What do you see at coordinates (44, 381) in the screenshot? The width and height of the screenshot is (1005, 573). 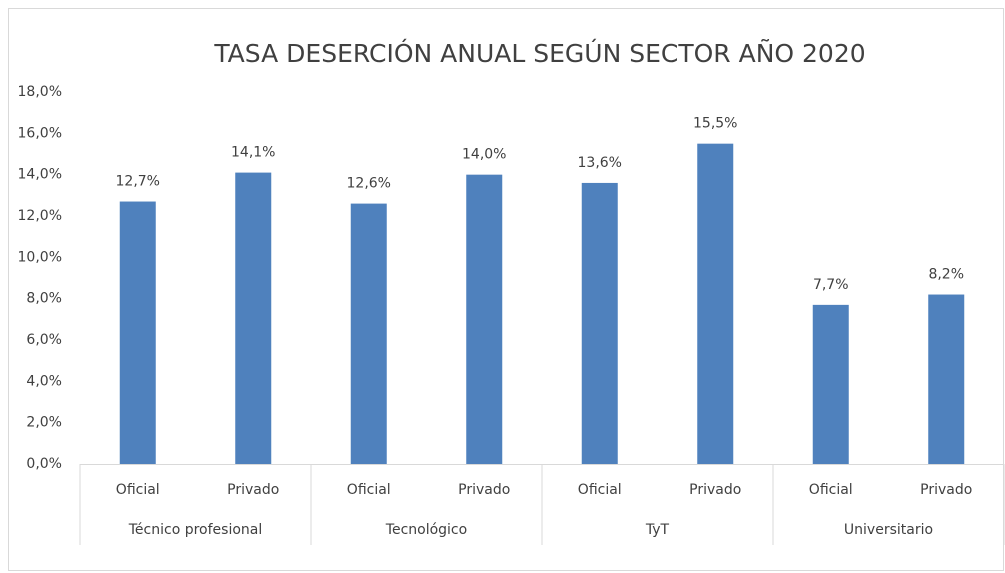 I see `y-tick-label: 4,0%` at bounding box center [44, 381].